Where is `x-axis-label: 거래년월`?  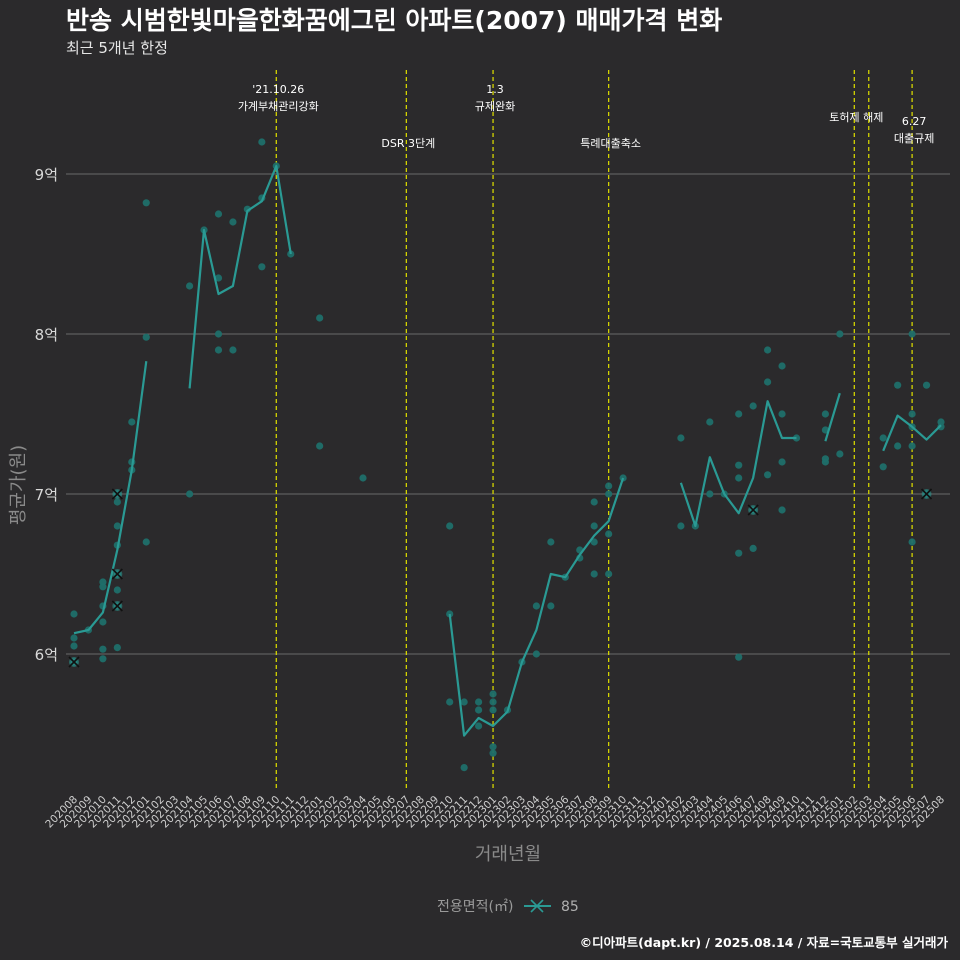 x-axis-label: 거래년월 is located at coordinates (508, 854).